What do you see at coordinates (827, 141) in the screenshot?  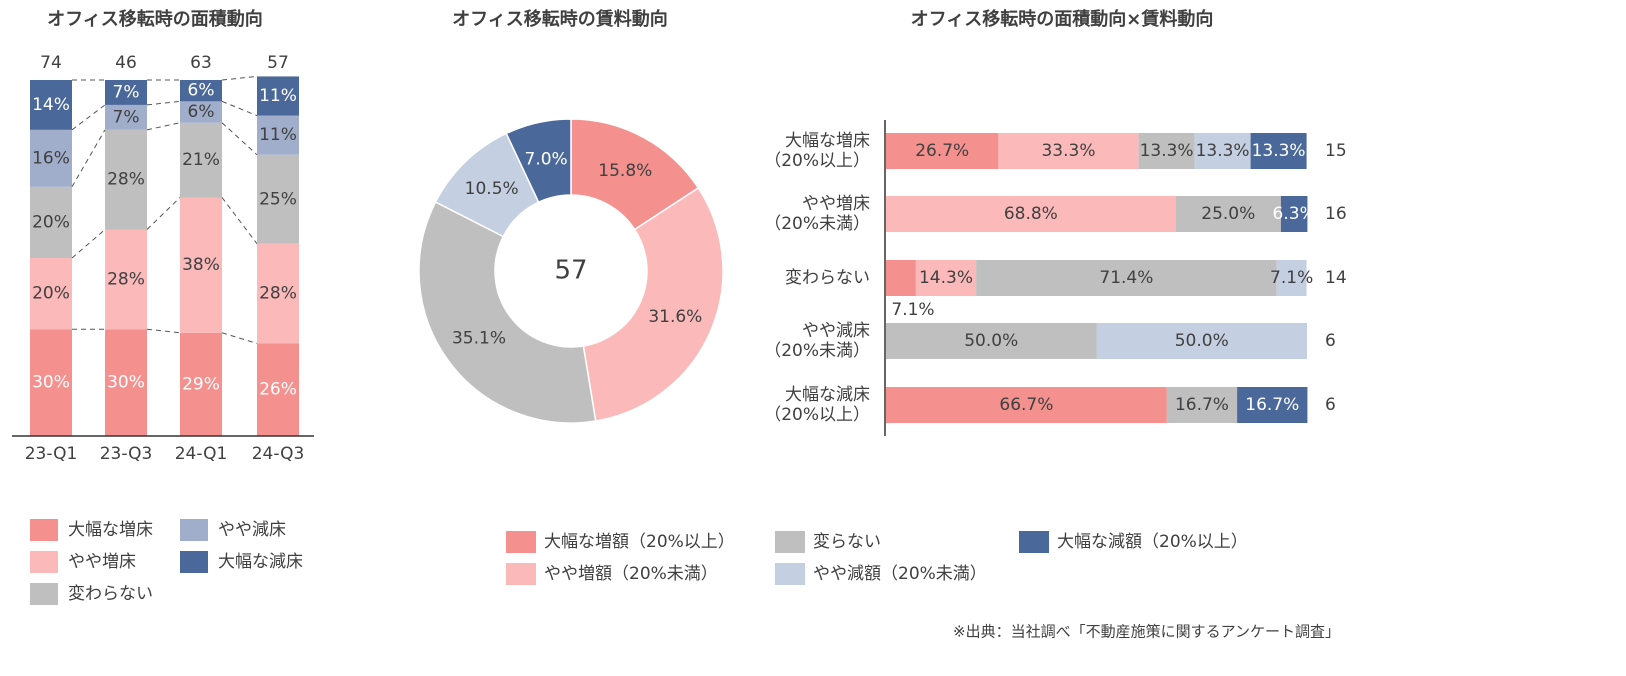 I see `y-tick-line: 大幅な増床` at bounding box center [827, 141].